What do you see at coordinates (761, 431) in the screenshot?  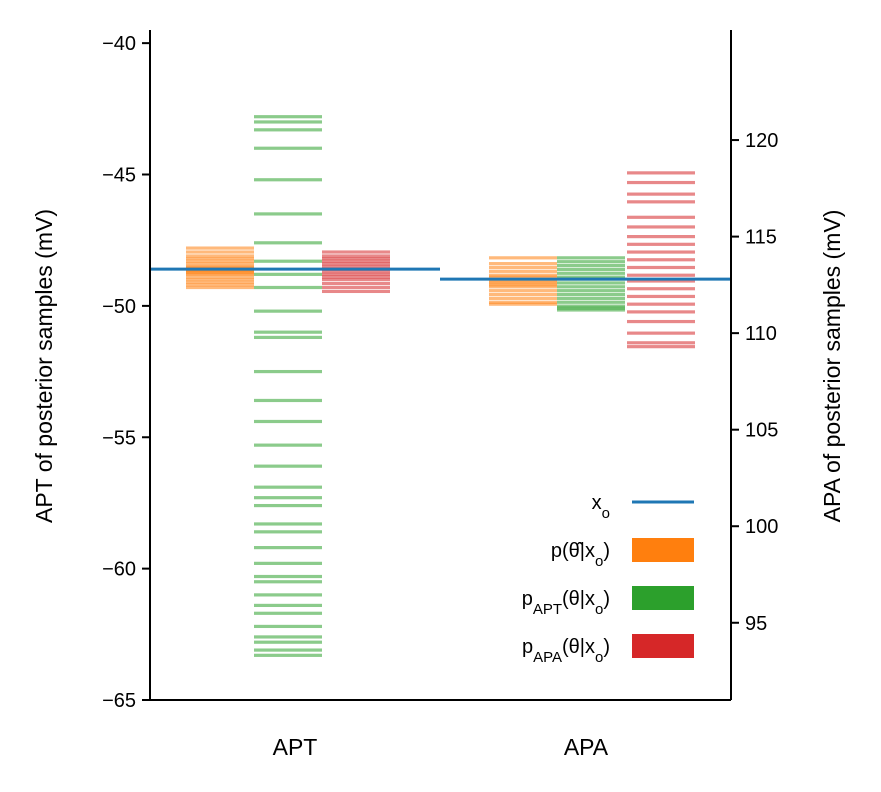 I see `right-tick-label: 105` at bounding box center [761, 431].